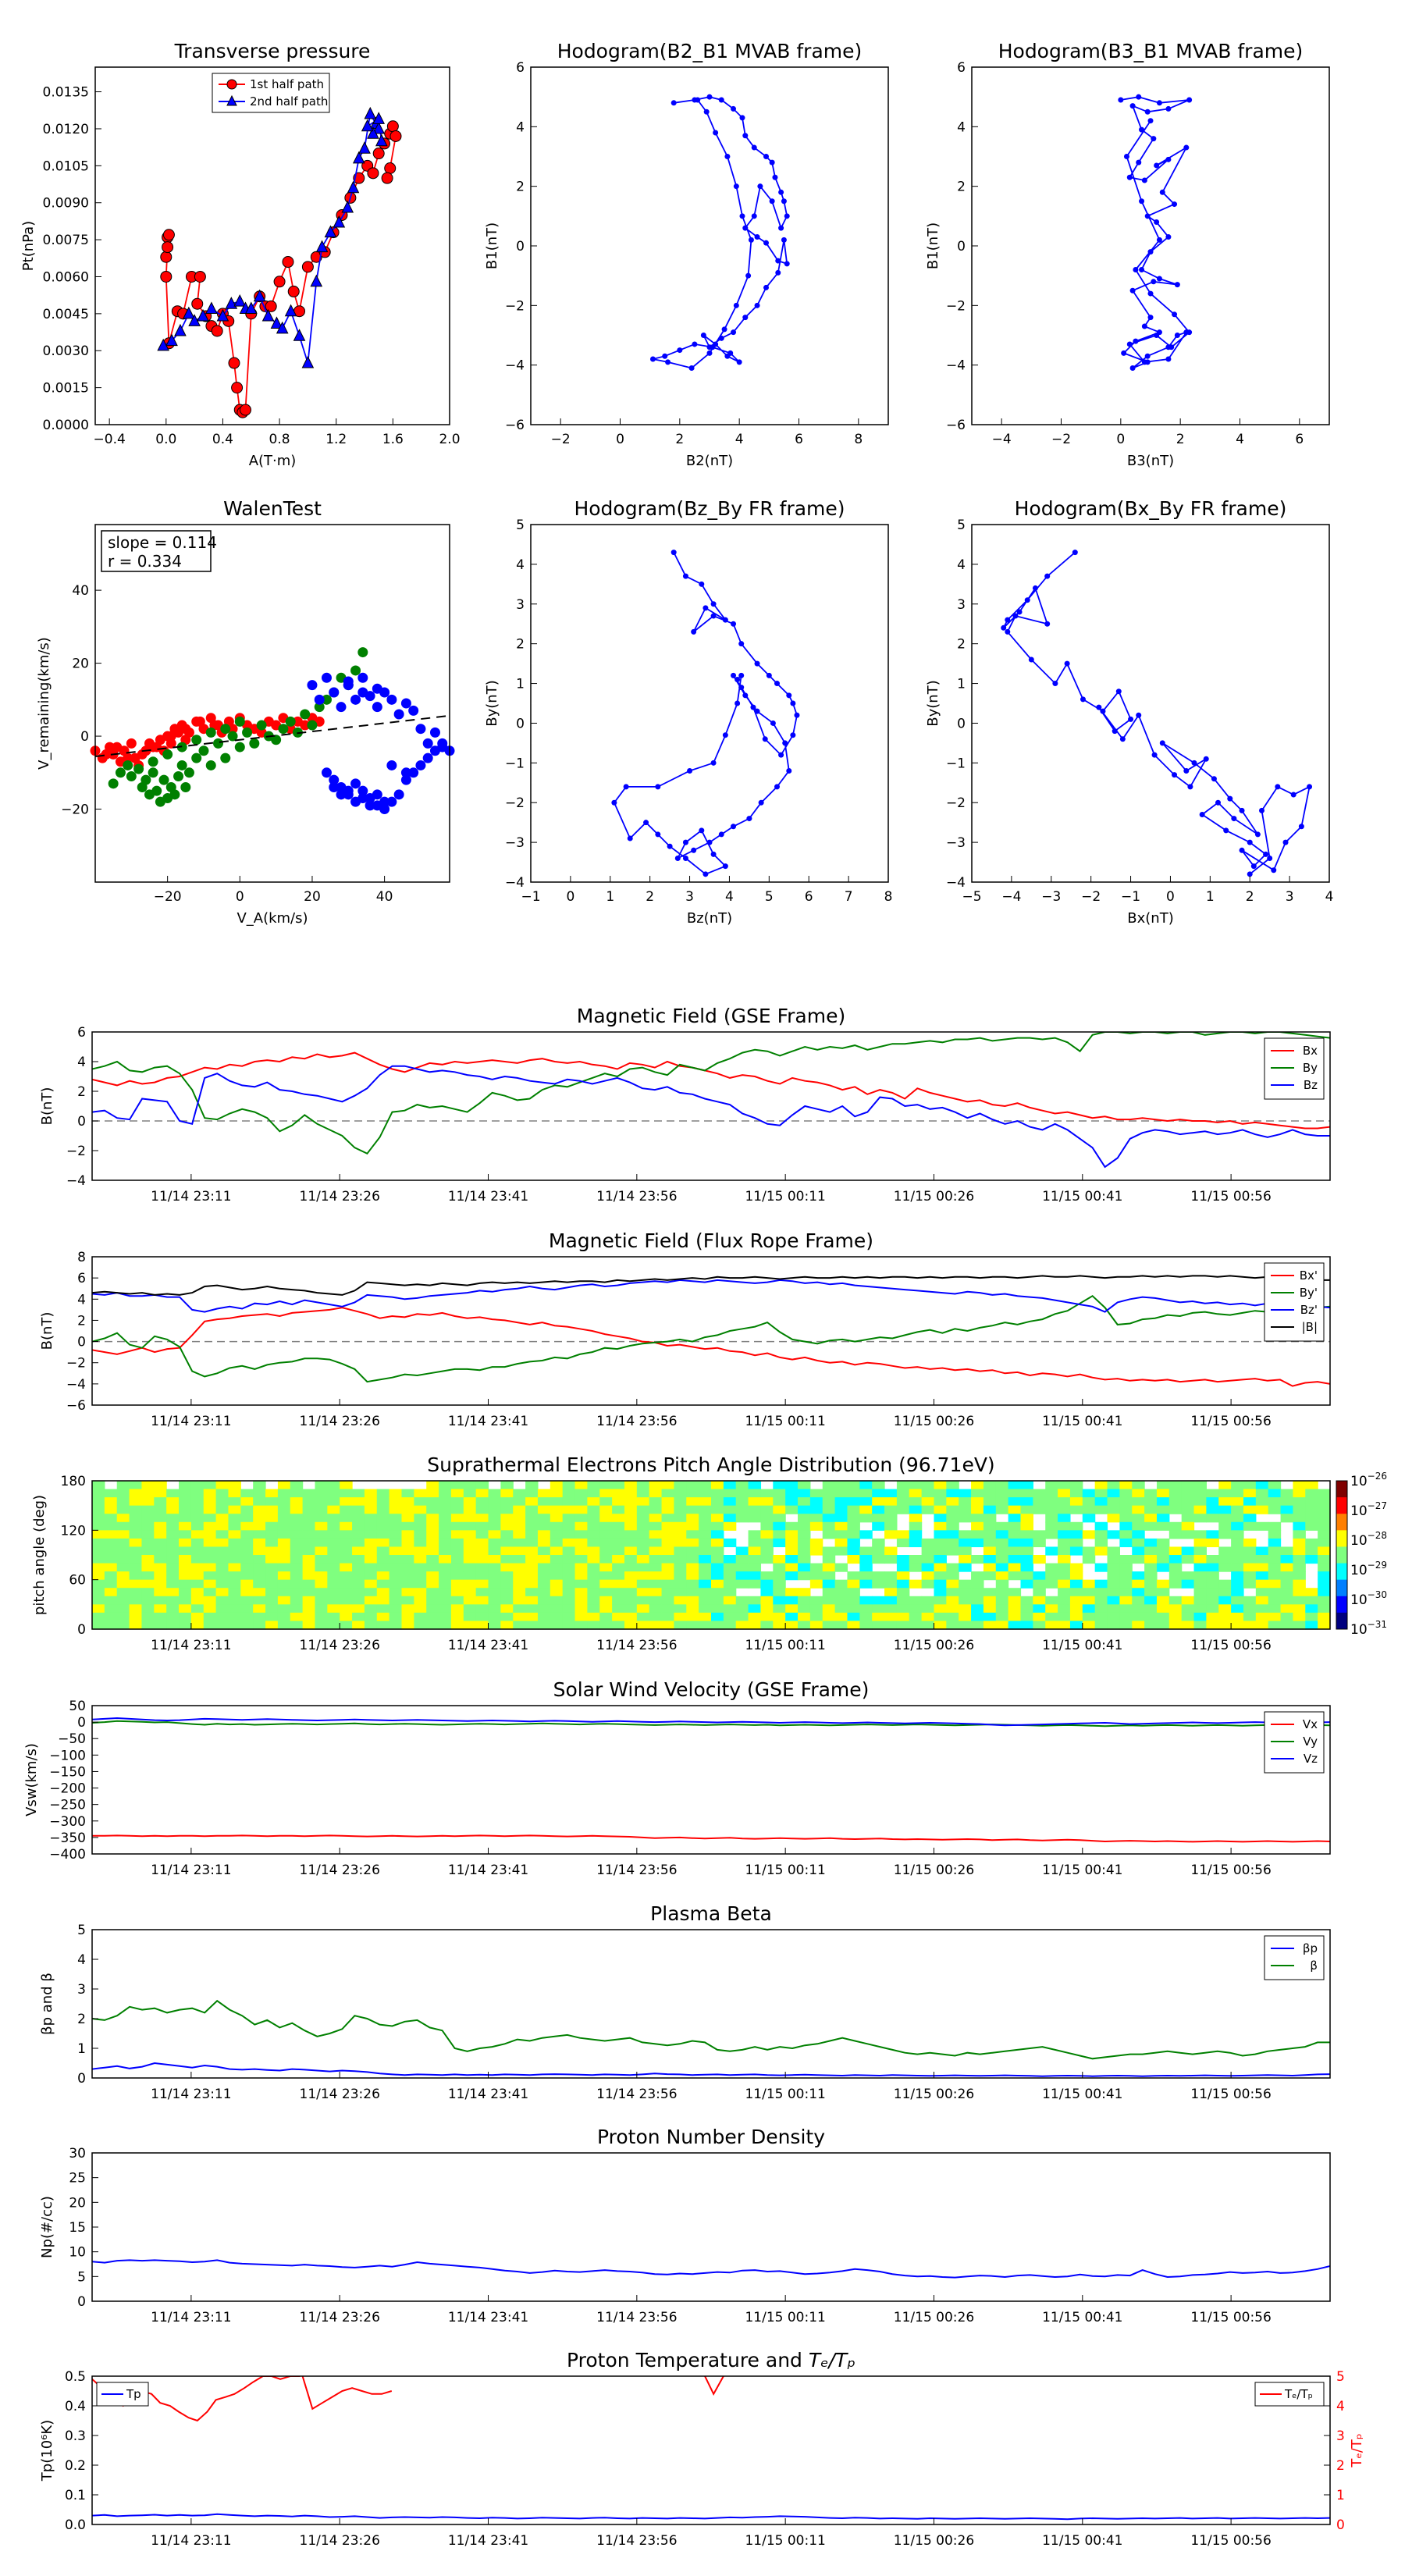  Describe the element at coordinates (81, 1062) in the screenshot. I see `y-tick-label: 4` at that location.